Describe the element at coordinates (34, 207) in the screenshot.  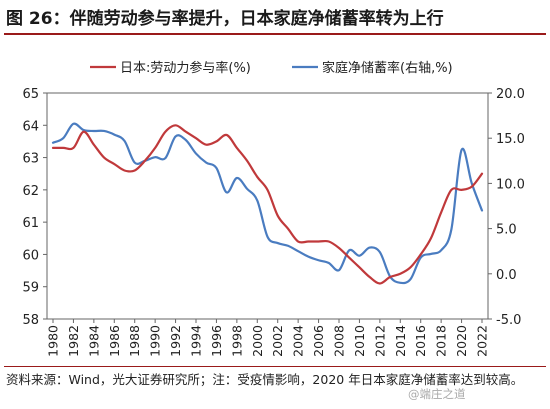
I see `left-axis: 58 59 60 61 62 63 64 65` at that location.